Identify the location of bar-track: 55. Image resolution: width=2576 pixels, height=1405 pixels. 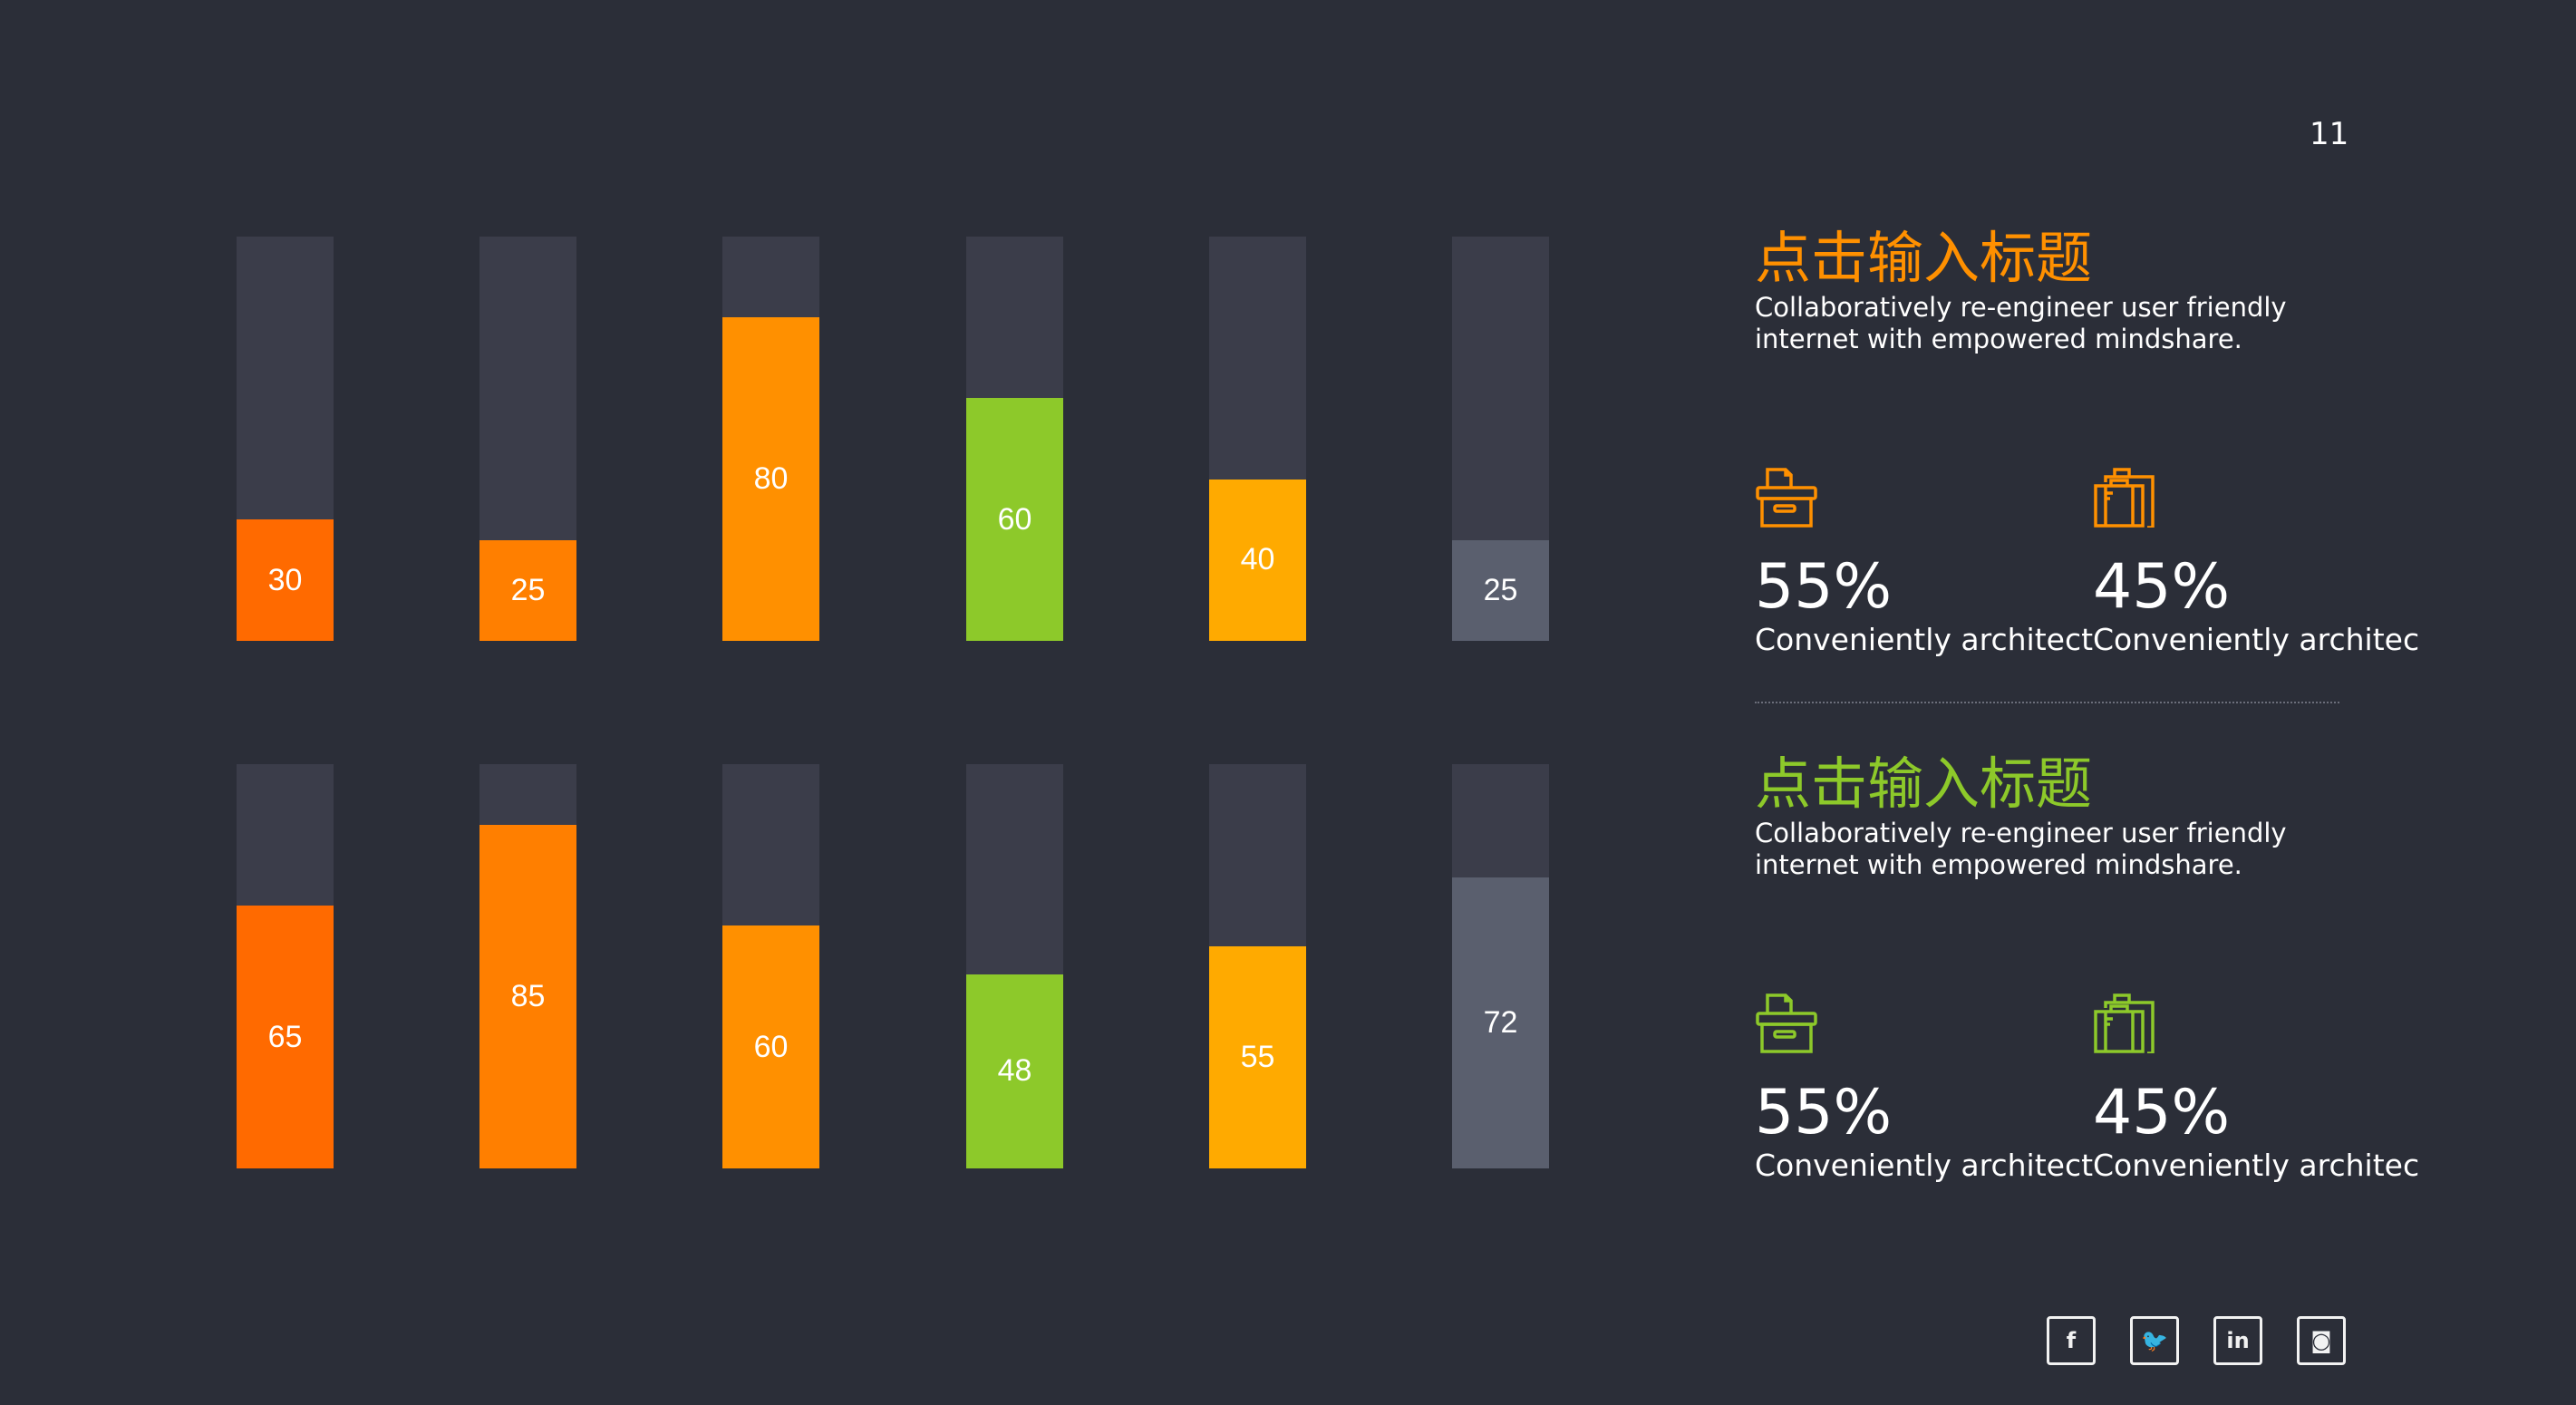
(1257, 966).